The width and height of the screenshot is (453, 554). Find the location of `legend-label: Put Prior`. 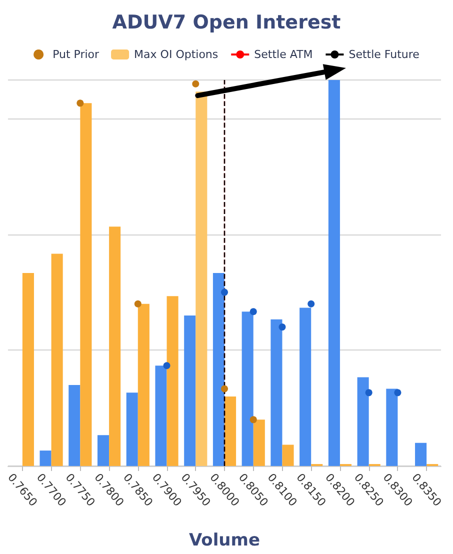

legend-label: Put Prior is located at coordinates (76, 54).